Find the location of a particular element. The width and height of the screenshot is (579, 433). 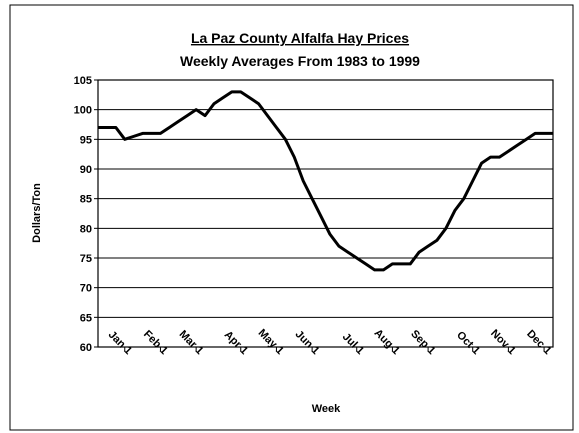

y-tick-label: 60 is located at coordinates (86, 348).